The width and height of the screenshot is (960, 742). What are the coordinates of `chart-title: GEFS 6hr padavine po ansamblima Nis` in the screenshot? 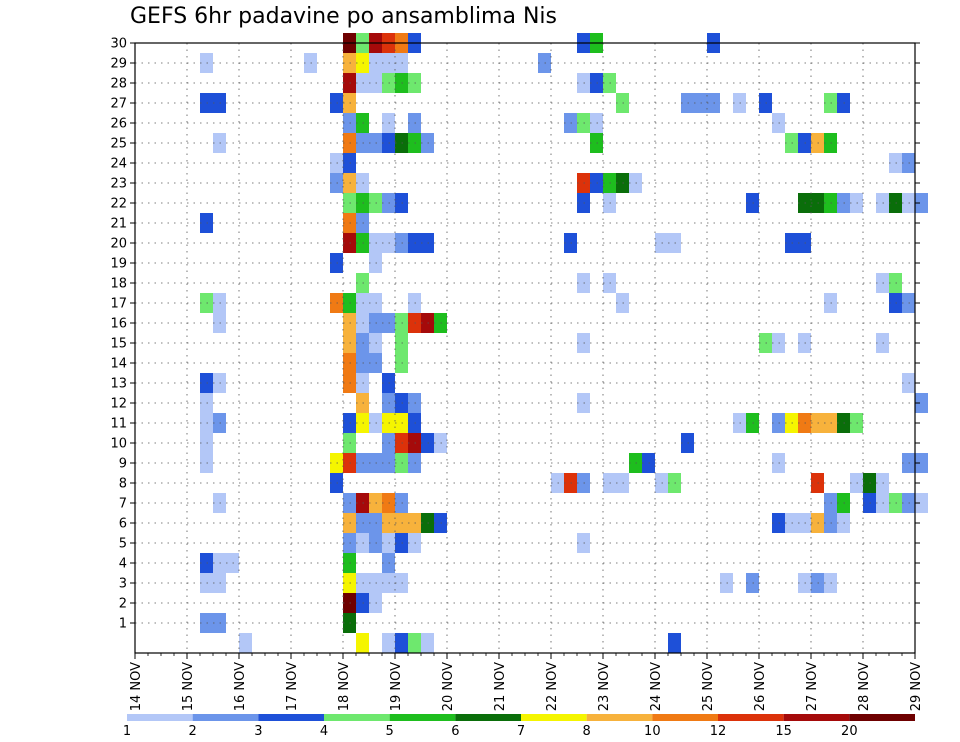 It's located at (343, 16).